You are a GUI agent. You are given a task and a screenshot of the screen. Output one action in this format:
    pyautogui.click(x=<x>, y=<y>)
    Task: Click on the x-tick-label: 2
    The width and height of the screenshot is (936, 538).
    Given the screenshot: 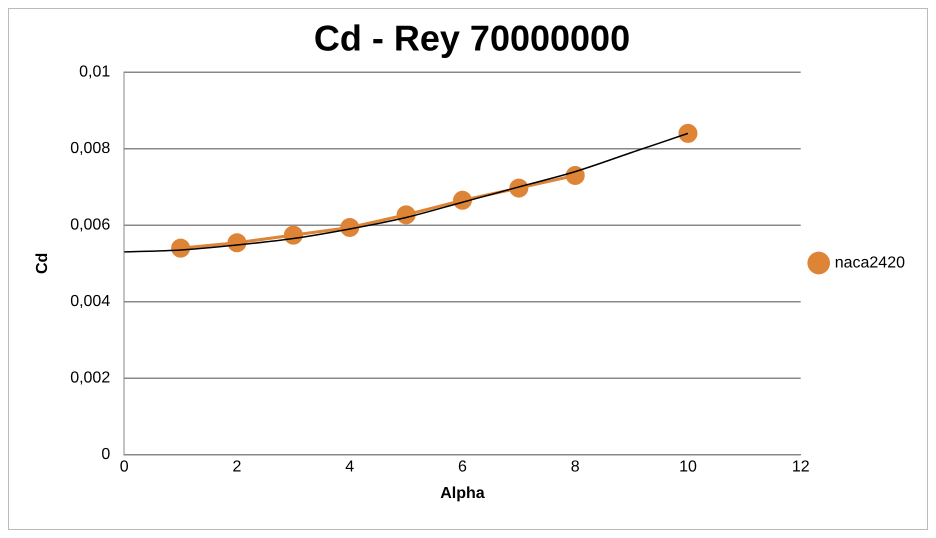 What is the action you would take?
    pyautogui.click(x=237, y=467)
    